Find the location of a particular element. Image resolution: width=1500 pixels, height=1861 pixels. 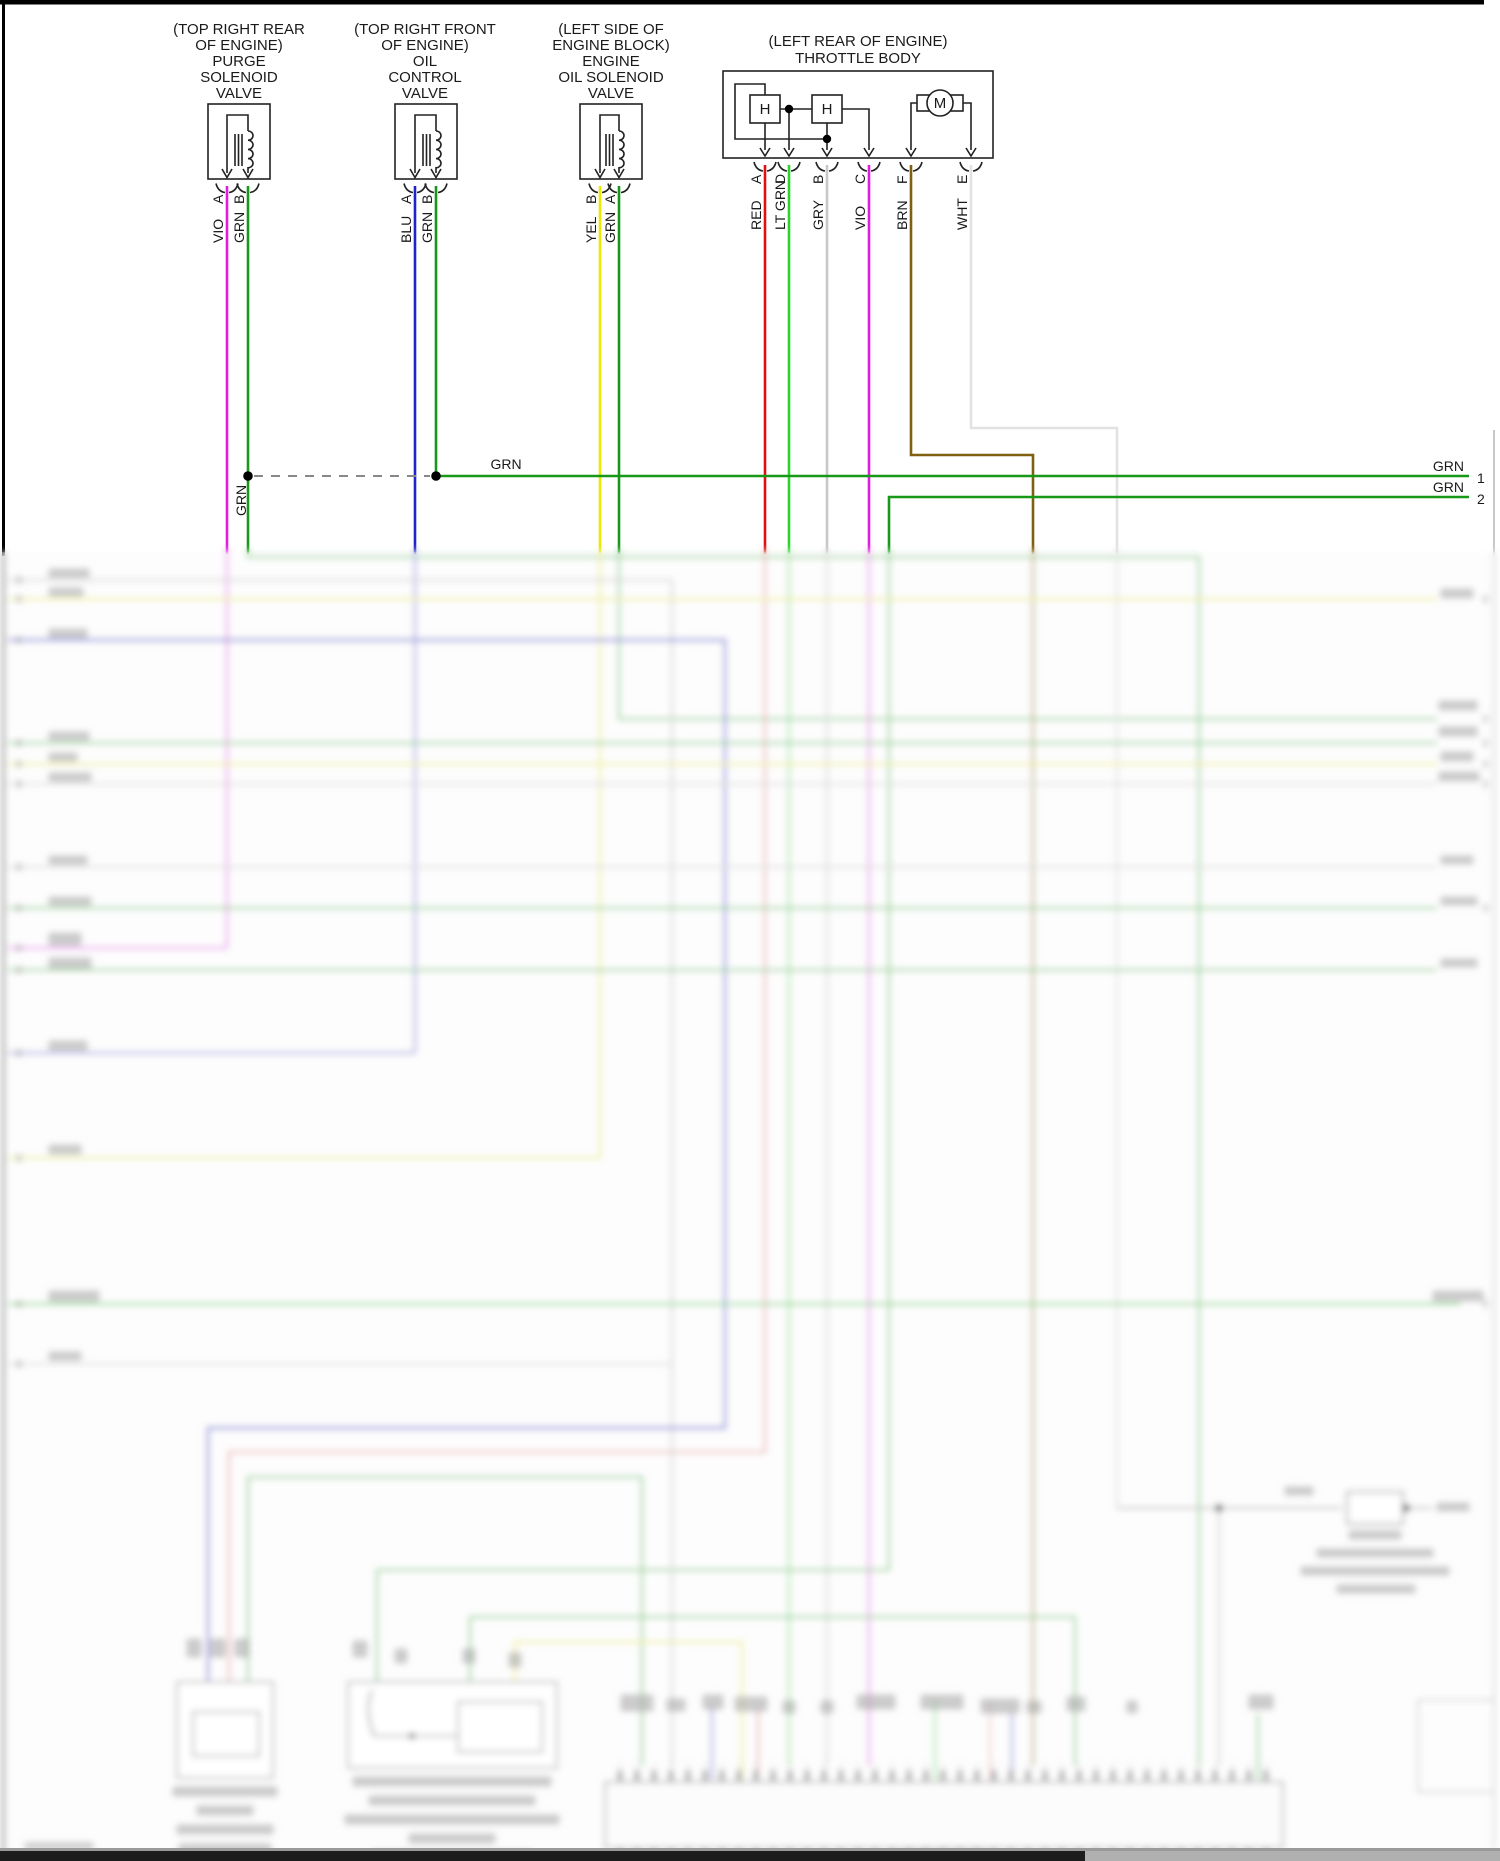

purge-valve-label-line: (TOP RIGHT REAR is located at coordinates (239, 29).